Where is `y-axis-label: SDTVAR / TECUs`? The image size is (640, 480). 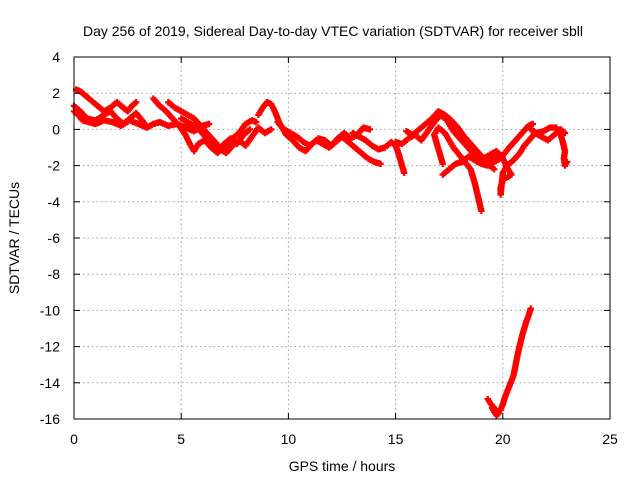
y-axis-label: SDTVAR / TECUs is located at coordinates (14, 238).